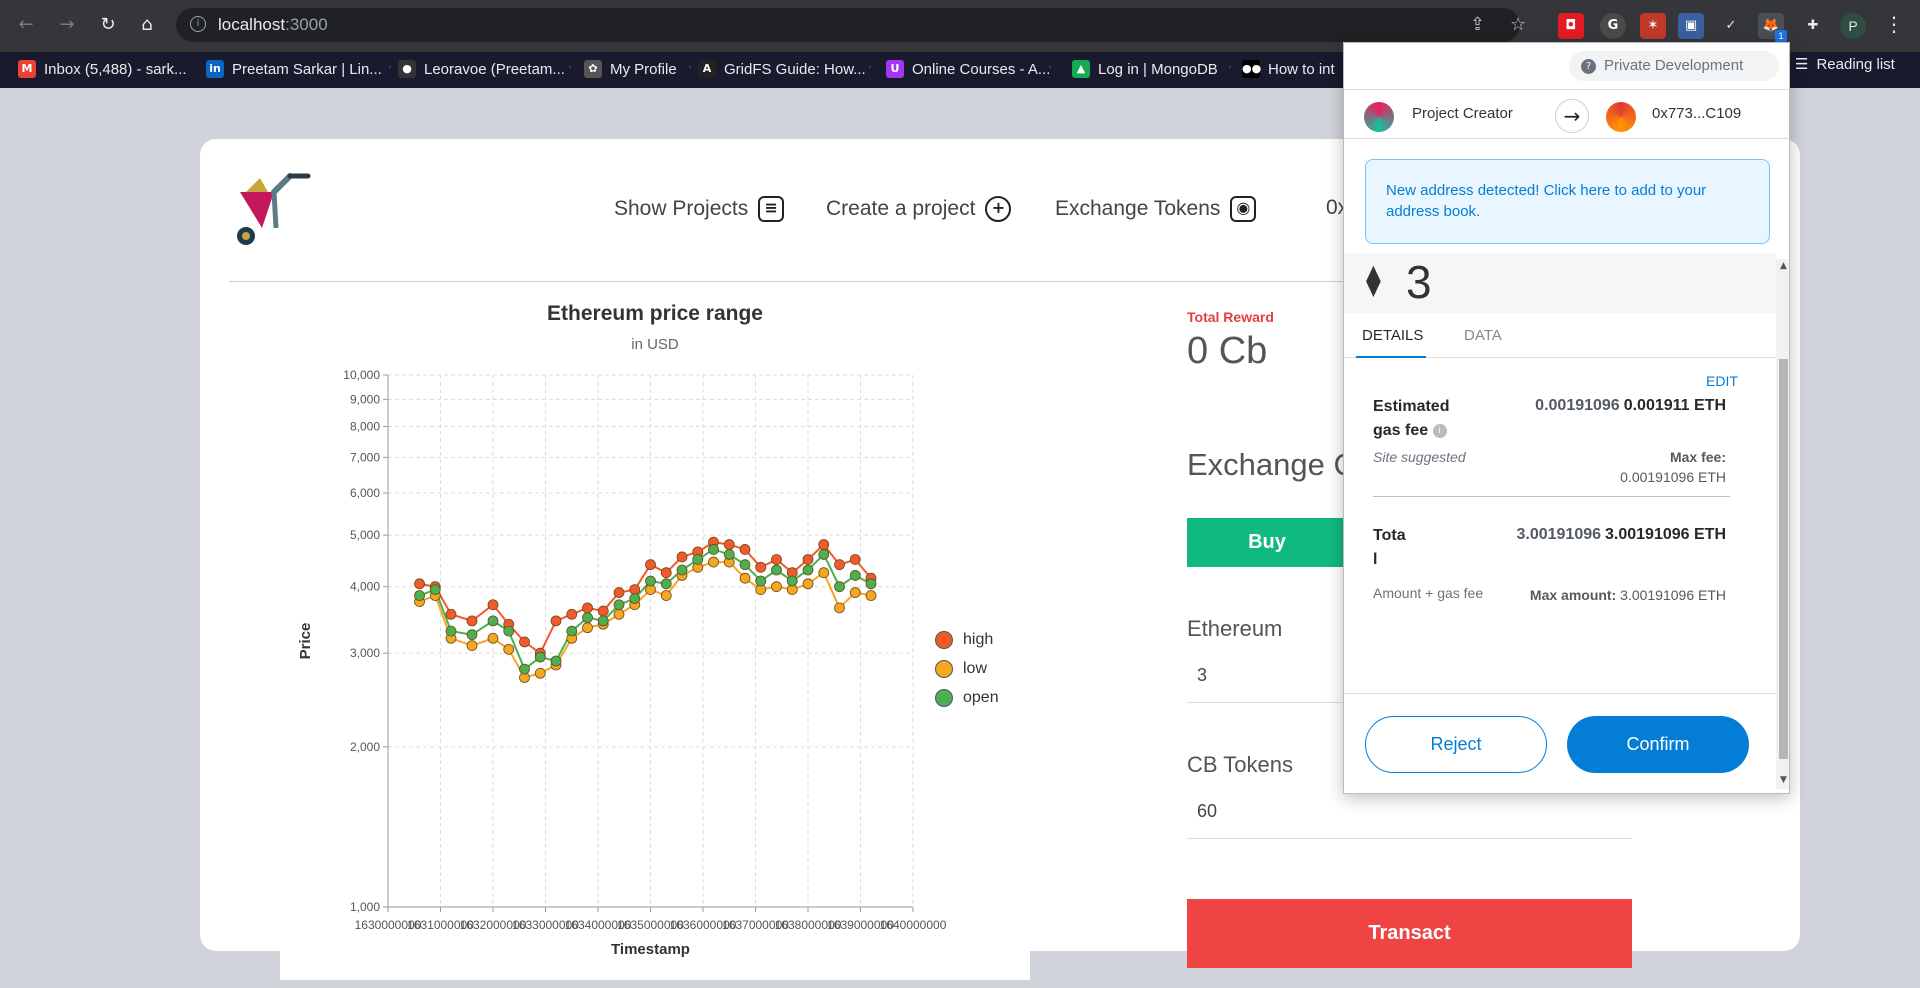 This screenshot has width=1920, height=988. I want to click on edit-gas-link: EDIT, so click(1722, 381).